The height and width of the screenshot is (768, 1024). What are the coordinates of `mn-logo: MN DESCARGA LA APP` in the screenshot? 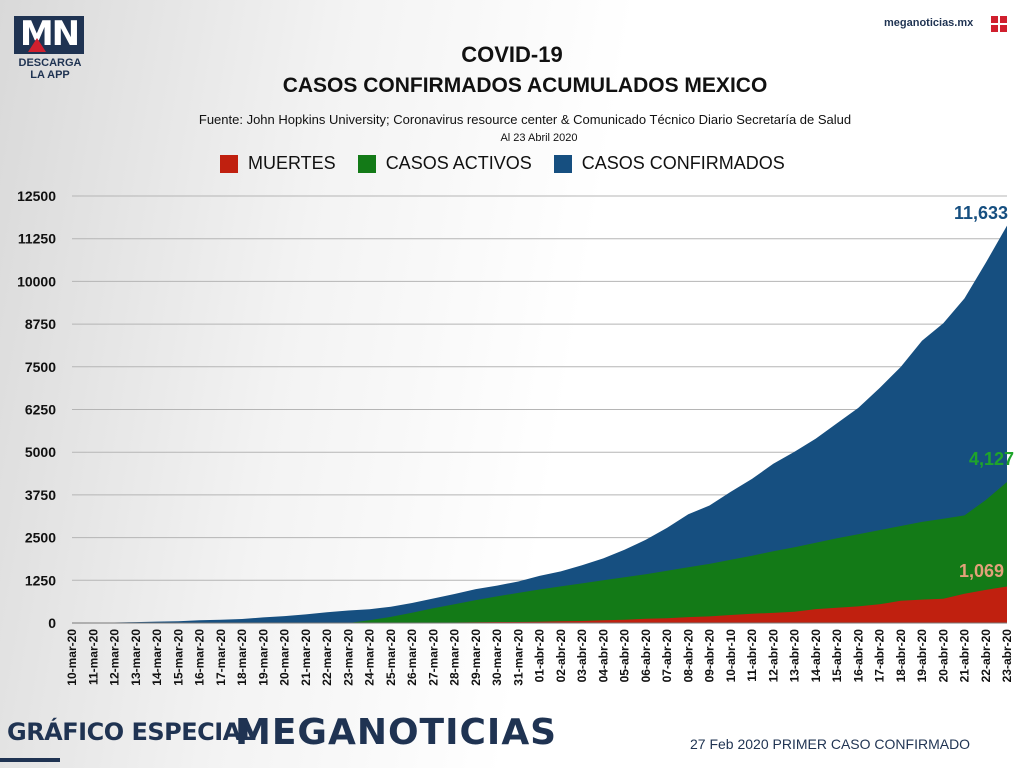 It's located at (50, 47).